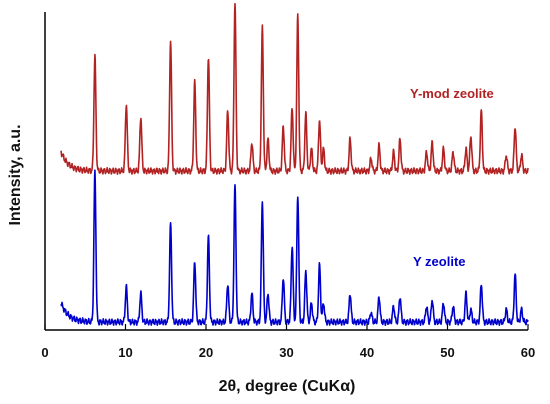  Describe the element at coordinates (286, 352) in the screenshot. I see `x-tick-label-30: 30` at that location.